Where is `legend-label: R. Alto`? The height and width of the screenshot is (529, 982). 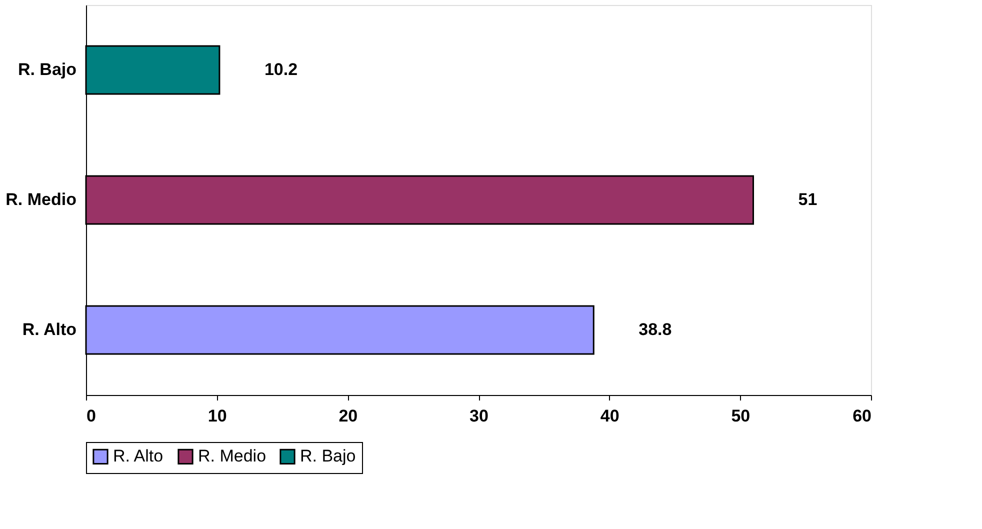 legend-label: R. Alto is located at coordinates (138, 456).